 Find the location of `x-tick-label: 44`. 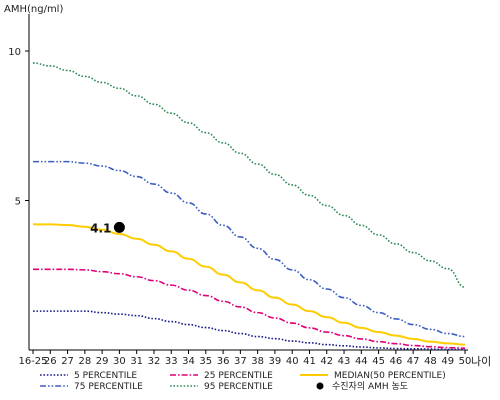

x-tick-label: 44 is located at coordinates (361, 361).